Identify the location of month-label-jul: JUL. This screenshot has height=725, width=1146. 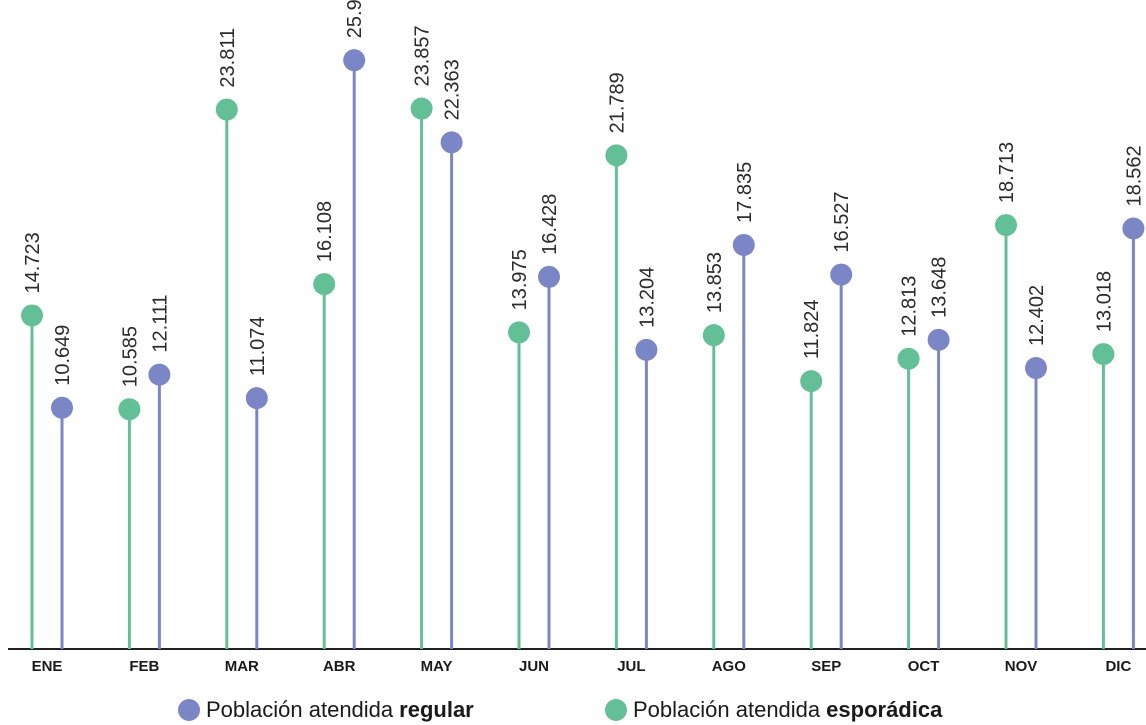
(631, 666).